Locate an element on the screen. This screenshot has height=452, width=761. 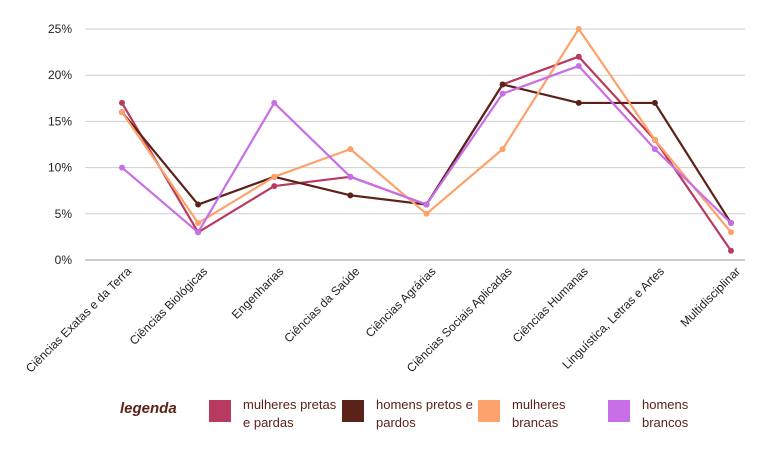
x-tick-label: Ciências Biológicas is located at coordinates (168, 305).